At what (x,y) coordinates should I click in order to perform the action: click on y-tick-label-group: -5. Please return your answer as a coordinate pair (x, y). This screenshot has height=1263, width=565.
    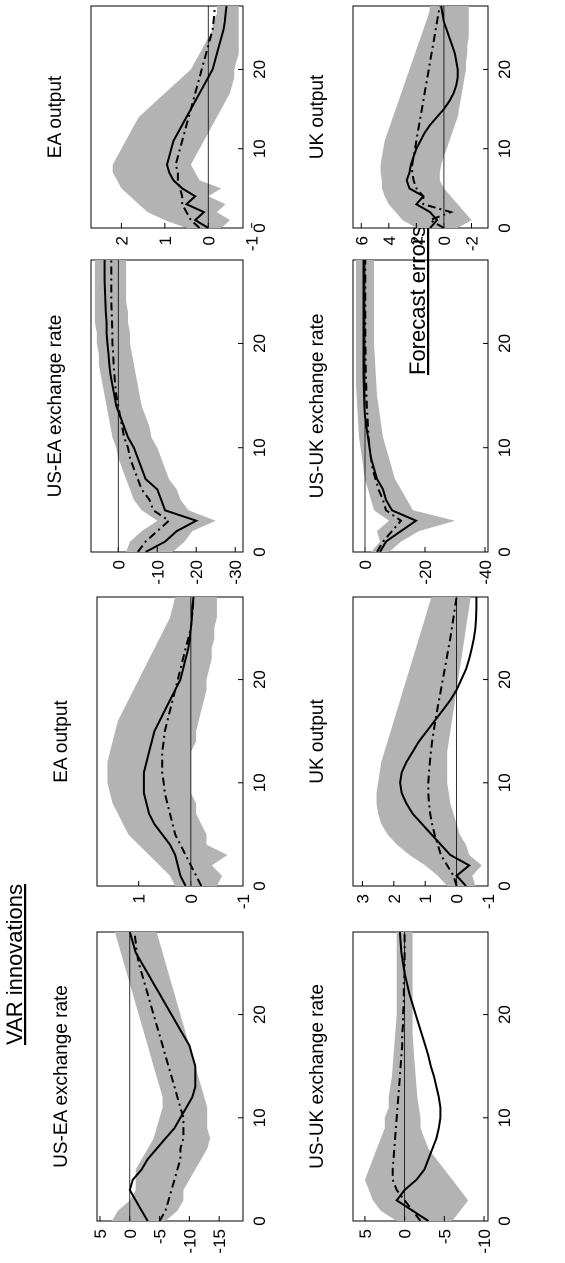
    Looking at the image, I should click on (444, 1236).